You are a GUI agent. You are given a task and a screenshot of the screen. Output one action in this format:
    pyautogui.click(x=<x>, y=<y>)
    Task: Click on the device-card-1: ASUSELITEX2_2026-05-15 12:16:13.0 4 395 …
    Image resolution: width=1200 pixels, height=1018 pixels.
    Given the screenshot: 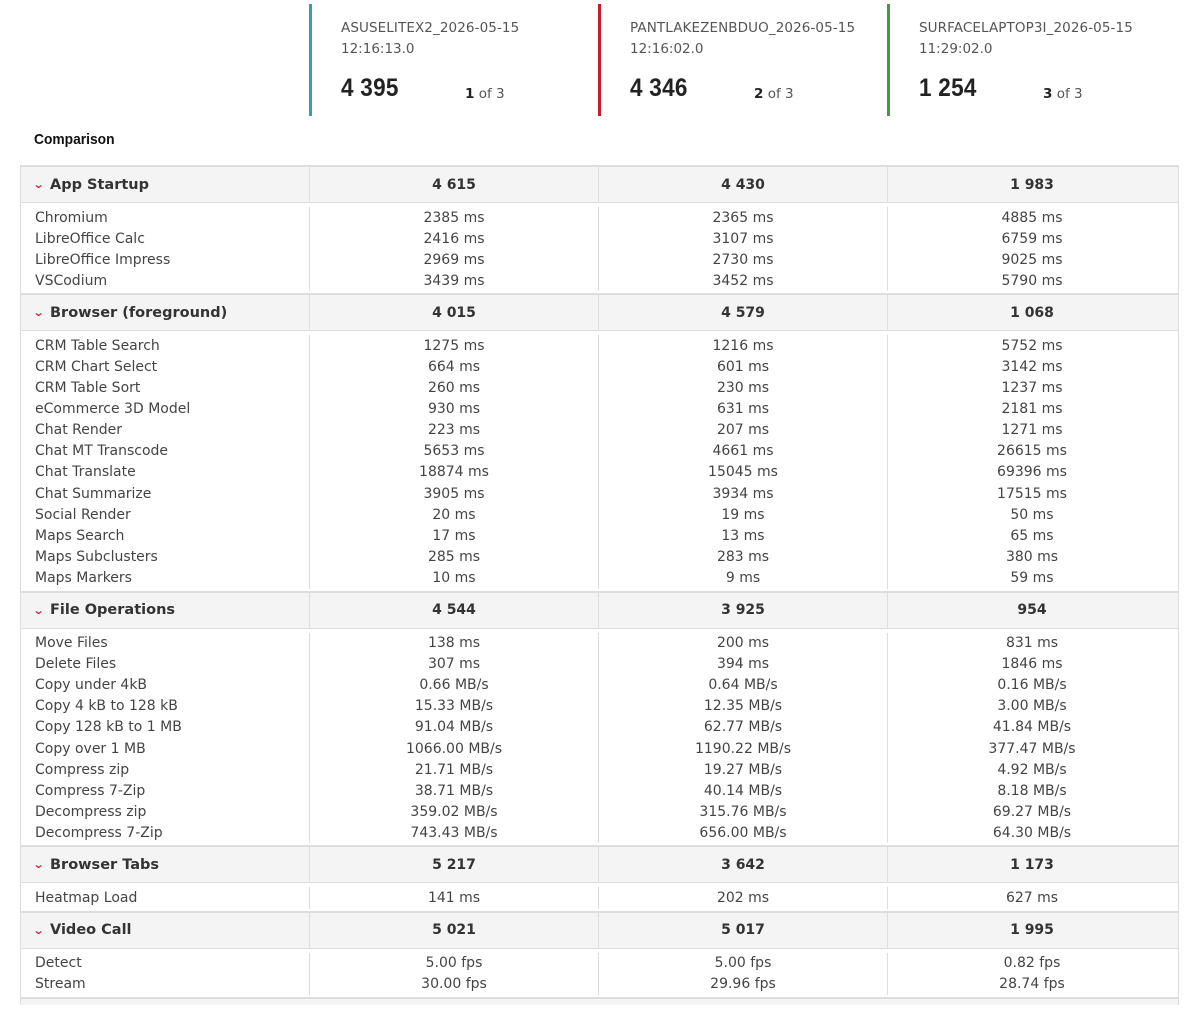 What is the action you would take?
    pyautogui.click(x=453, y=60)
    